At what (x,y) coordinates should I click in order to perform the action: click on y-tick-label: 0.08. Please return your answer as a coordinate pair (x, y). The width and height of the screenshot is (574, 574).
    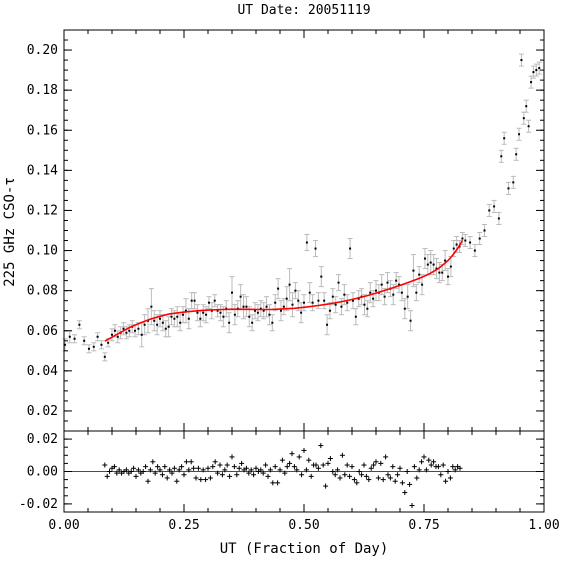
    Looking at the image, I should click on (42, 291).